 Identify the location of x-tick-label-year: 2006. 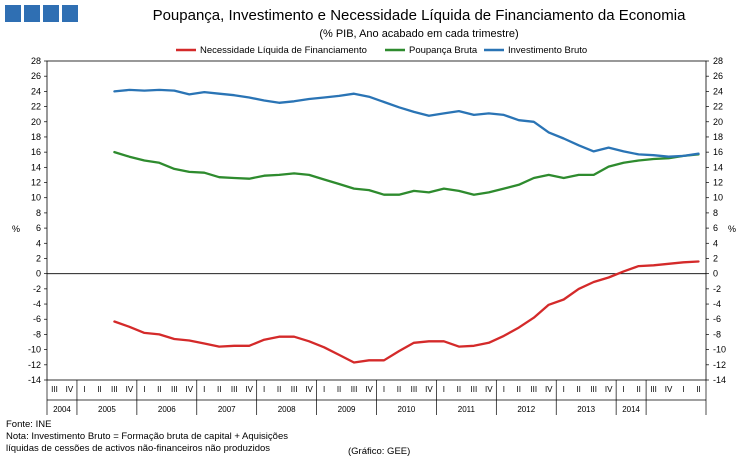
(167, 409).